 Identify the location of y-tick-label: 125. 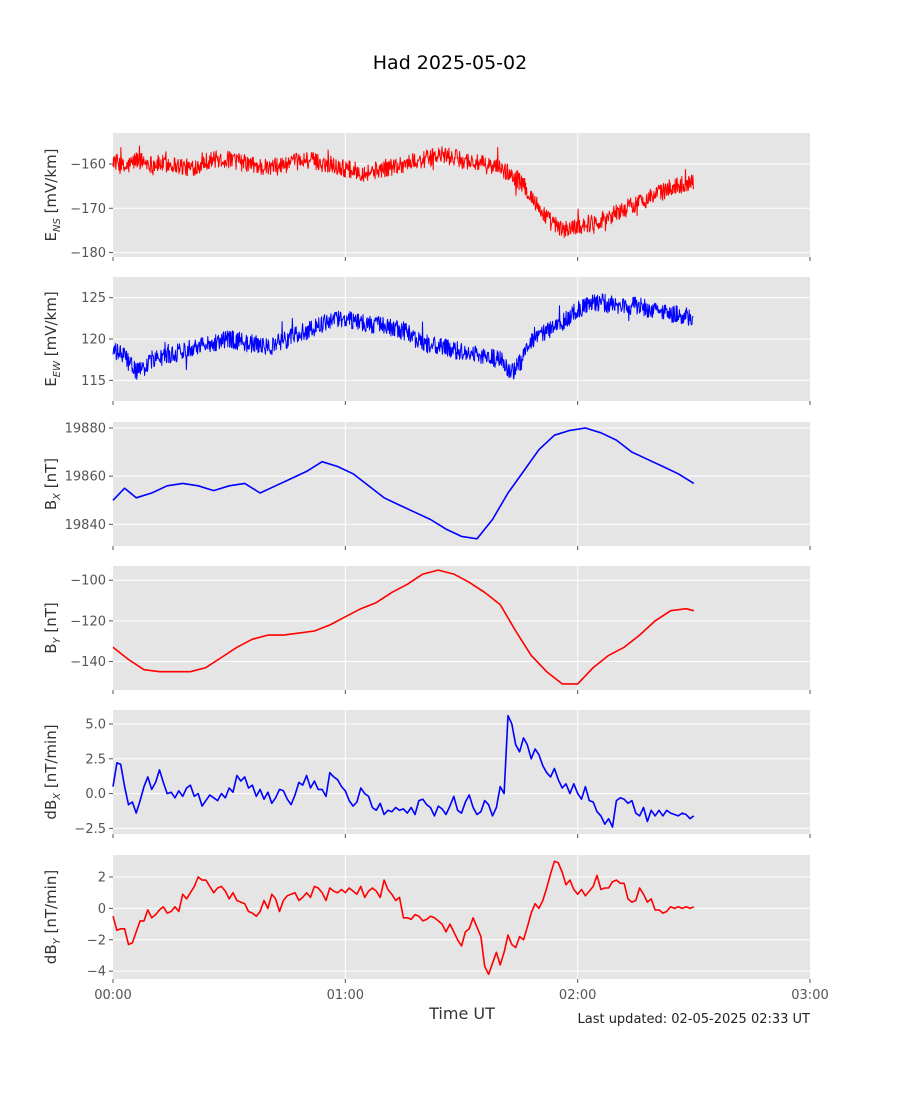
(93, 298).